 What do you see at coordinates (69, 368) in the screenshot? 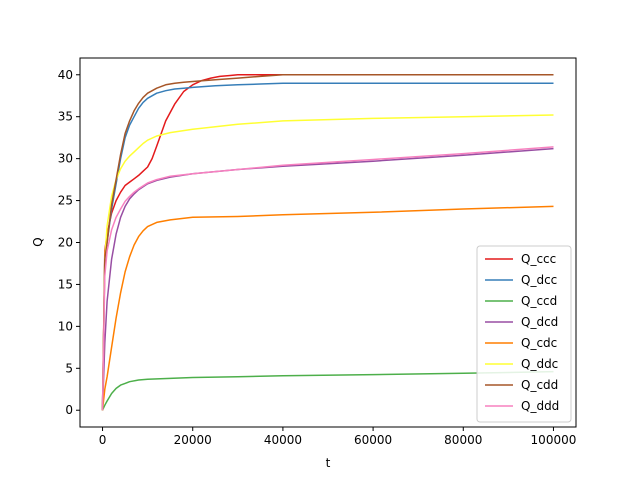
I see `y-tick-label: 5` at bounding box center [69, 368].